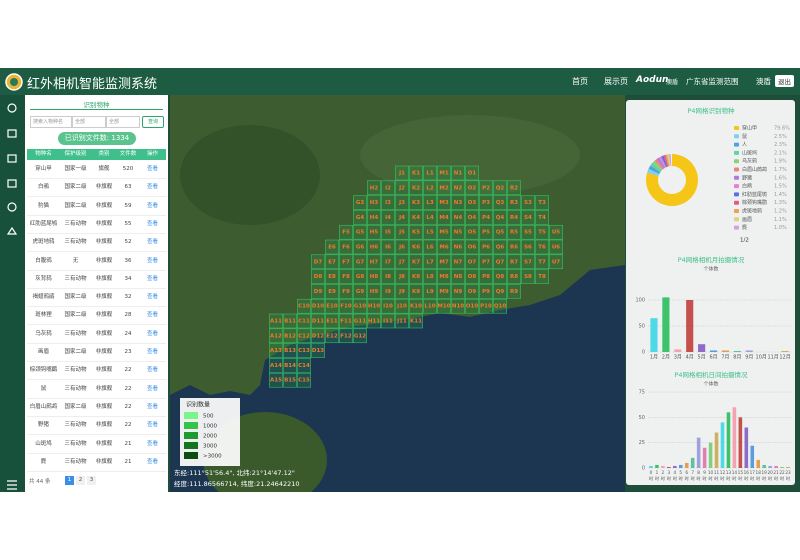 The width and height of the screenshot is (800, 560). What do you see at coordinates (91, 480) in the screenshot?
I see `page-button: 3` at bounding box center [91, 480].